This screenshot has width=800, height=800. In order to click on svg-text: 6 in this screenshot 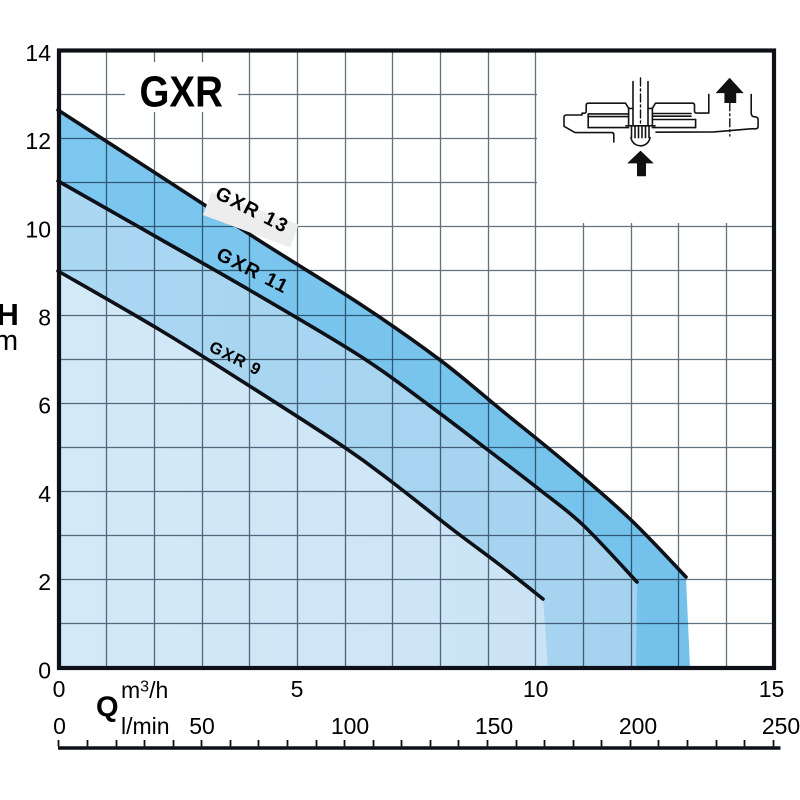, I will do `click(44, 406)`.